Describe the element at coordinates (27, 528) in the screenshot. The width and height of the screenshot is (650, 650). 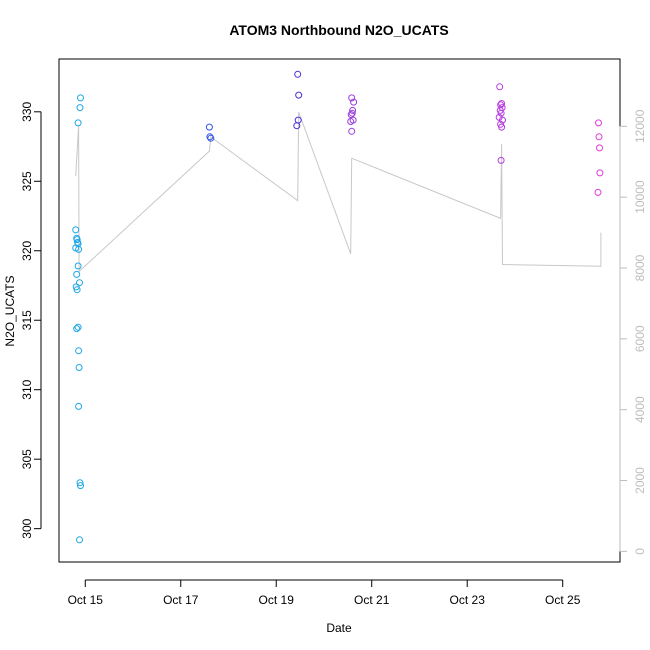
I see `y-tick-label: 300` at that location.